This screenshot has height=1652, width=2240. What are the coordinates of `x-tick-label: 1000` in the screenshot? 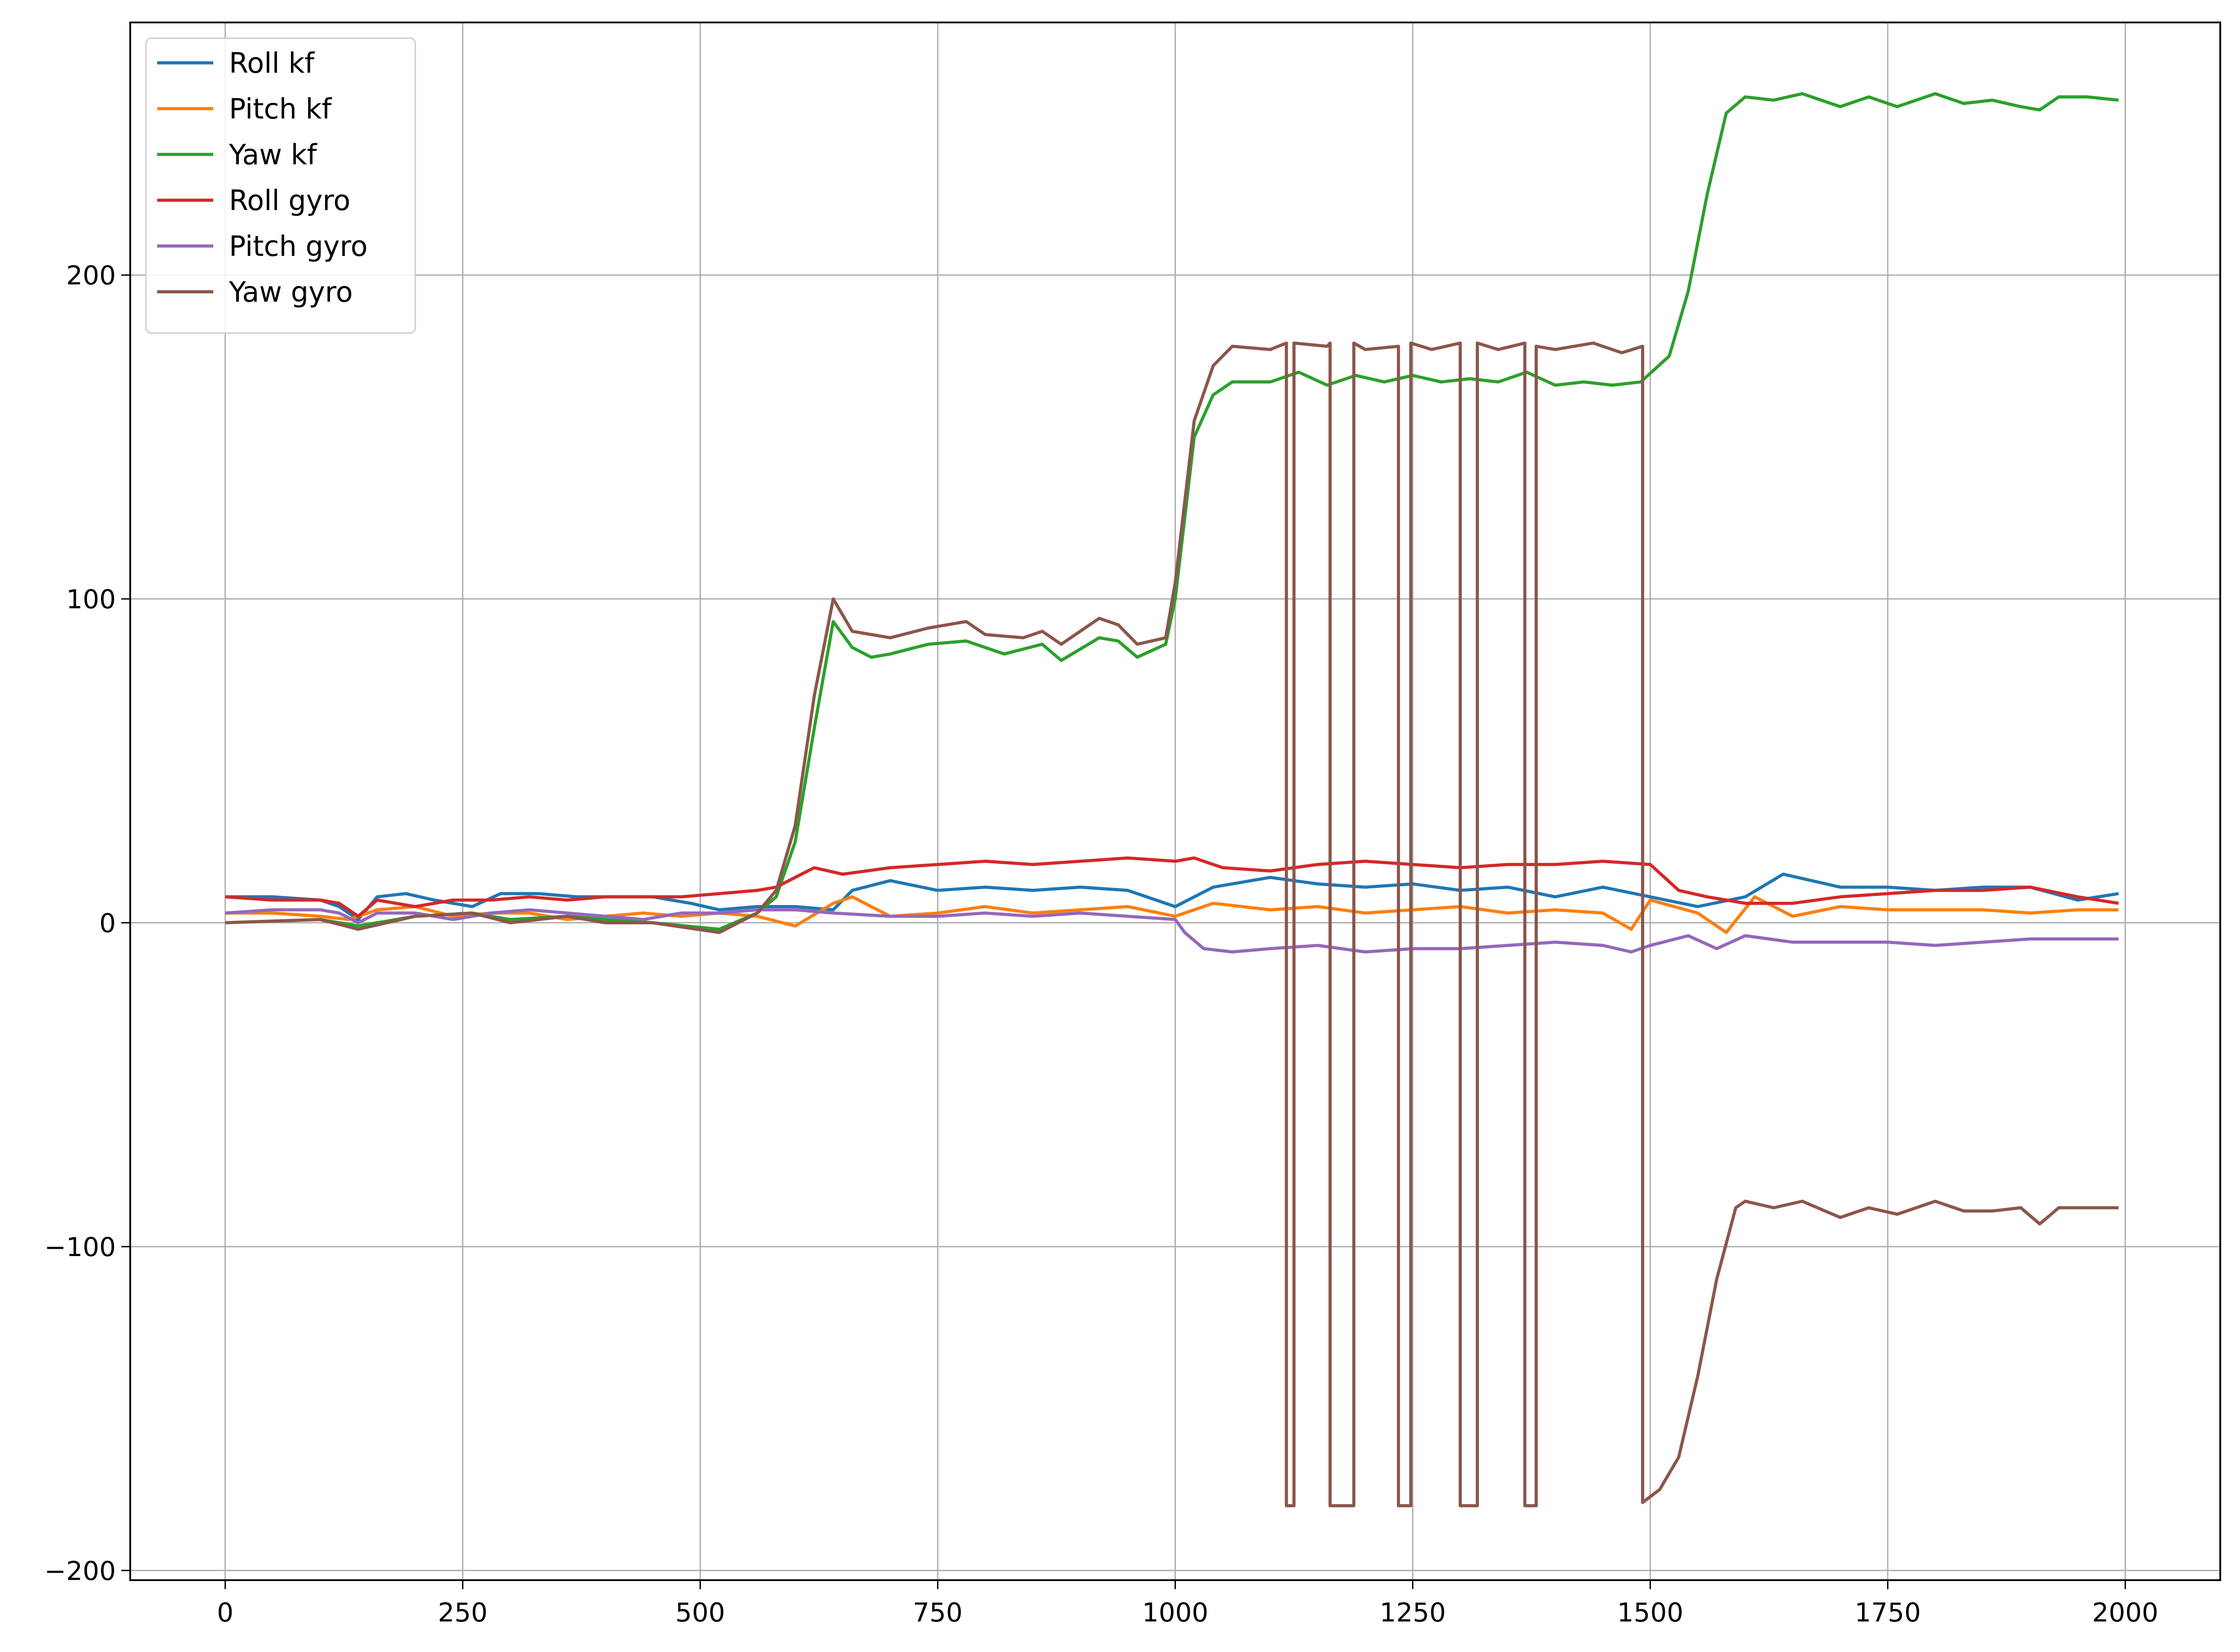 It's located at (1175, 1613).